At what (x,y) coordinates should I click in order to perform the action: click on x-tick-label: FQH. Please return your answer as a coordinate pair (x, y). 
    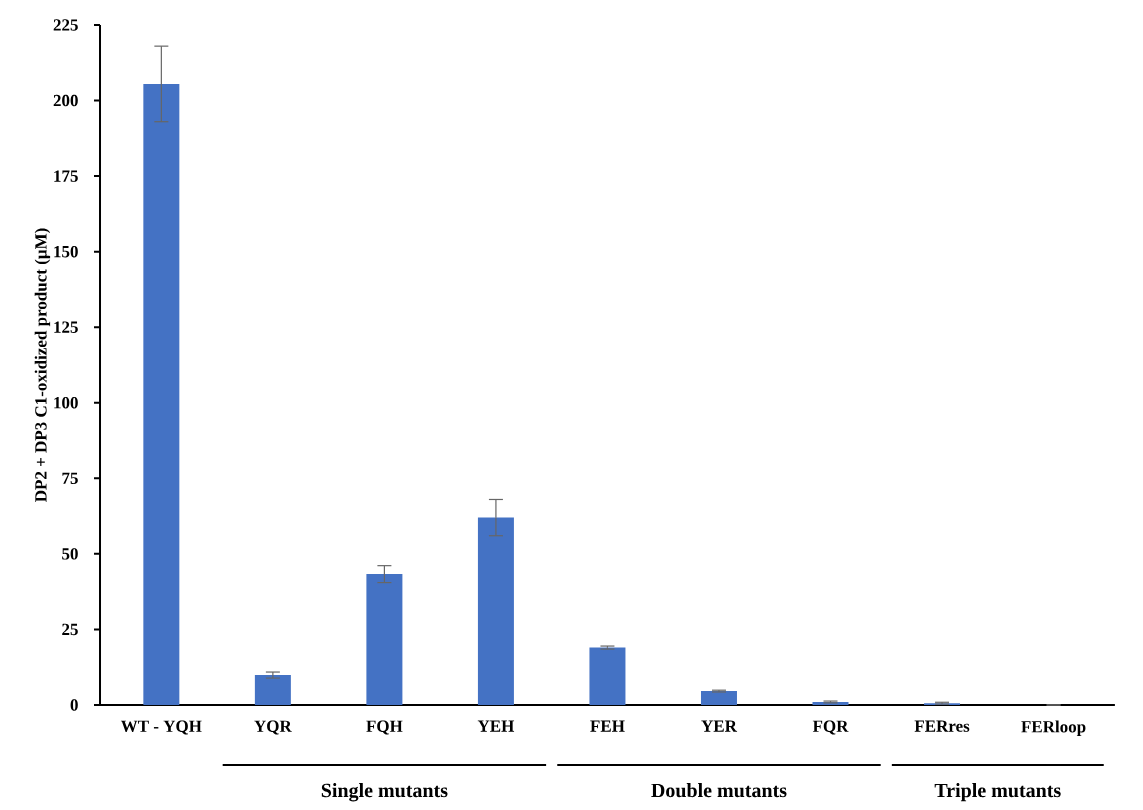
    Looking at the image, I should click on (384, 727).